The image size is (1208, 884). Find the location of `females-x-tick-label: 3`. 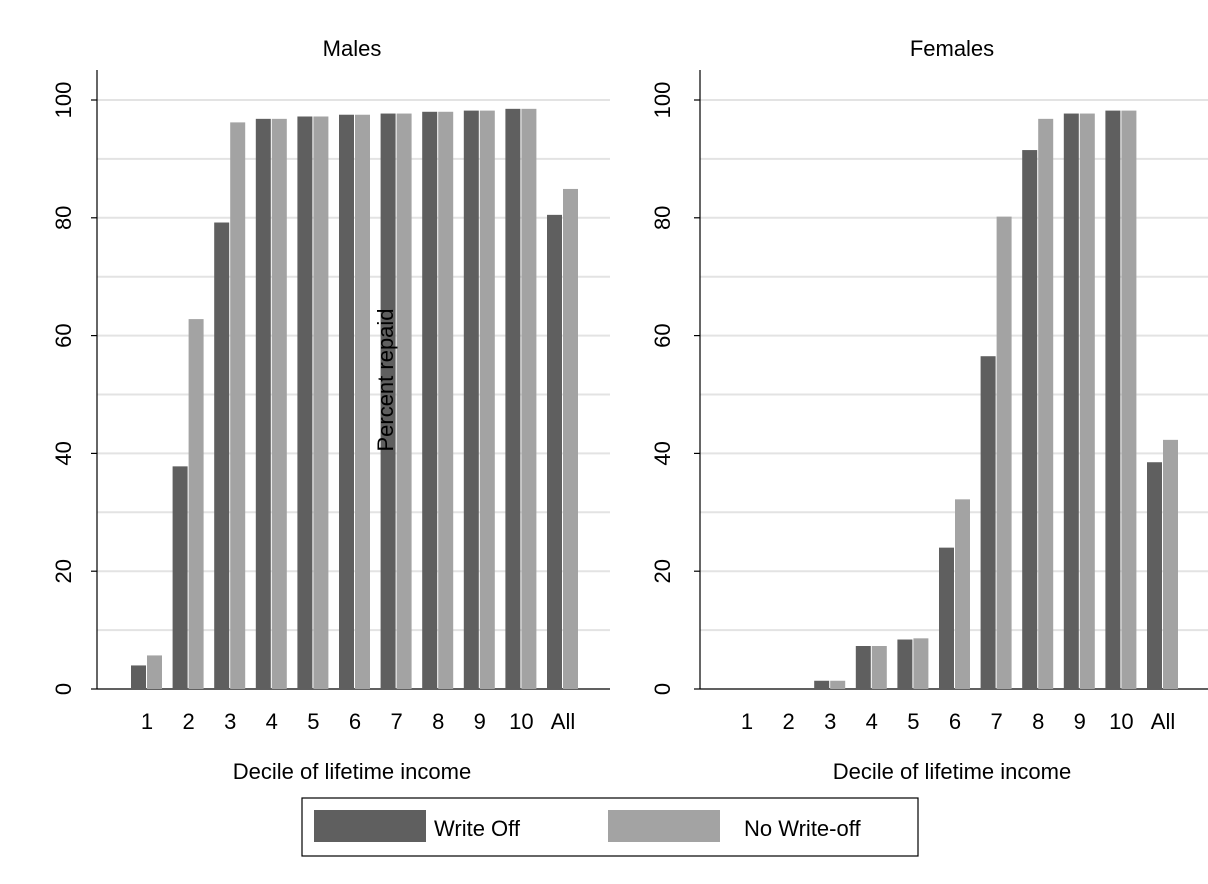

females-x-tick-label: 3 is located at coordinates (830, 721).